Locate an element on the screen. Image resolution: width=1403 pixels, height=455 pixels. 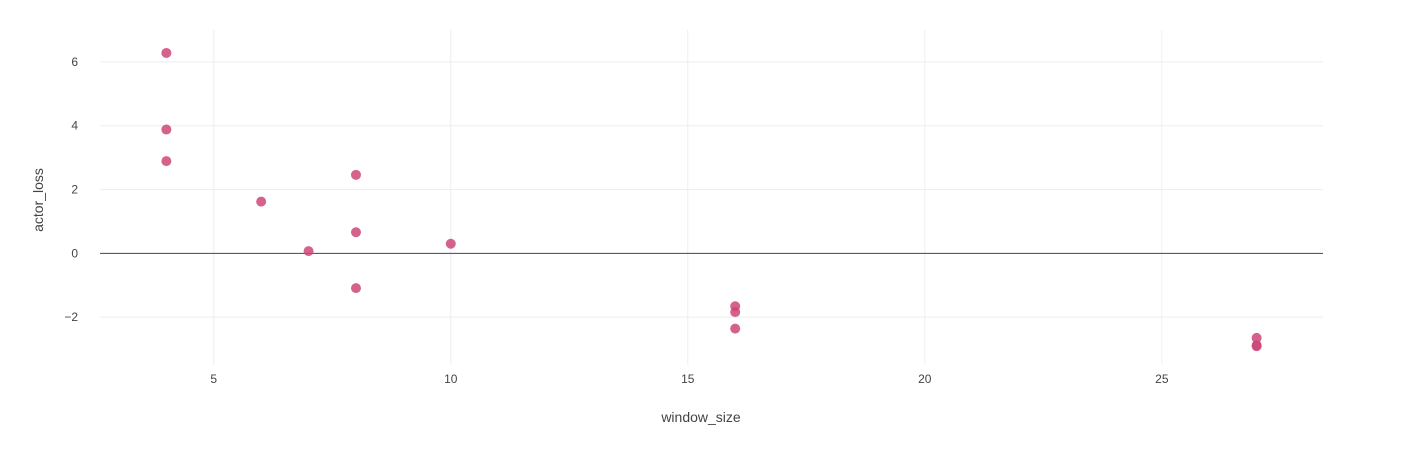
y-tick-label: −2 is located at coordinates (71, 317).